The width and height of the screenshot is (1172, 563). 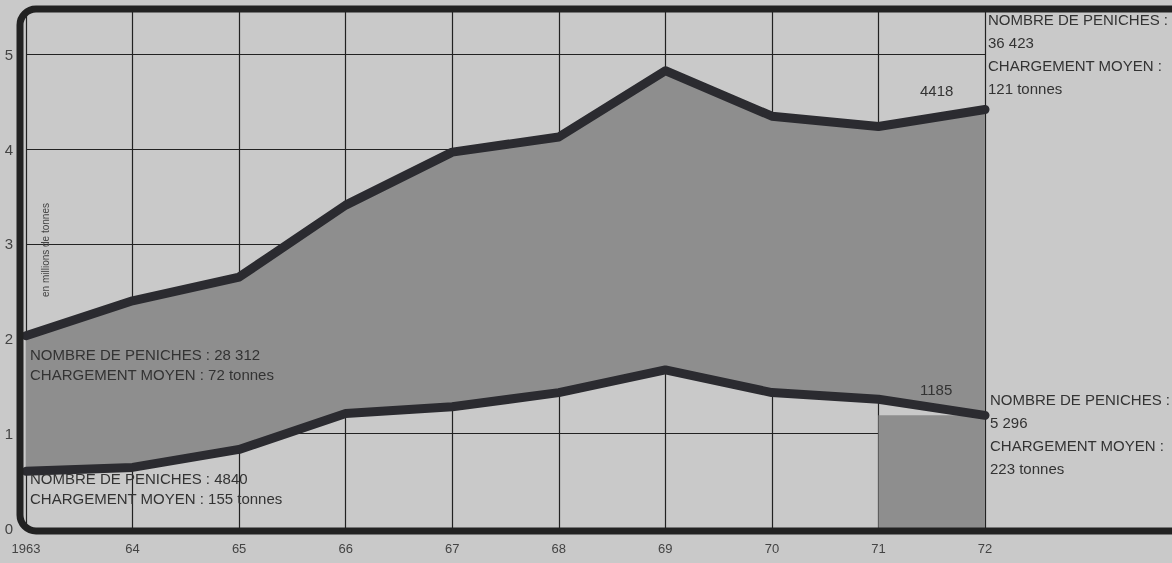 I want to click on y-tick-label: 0, so click(x=8, y=528).